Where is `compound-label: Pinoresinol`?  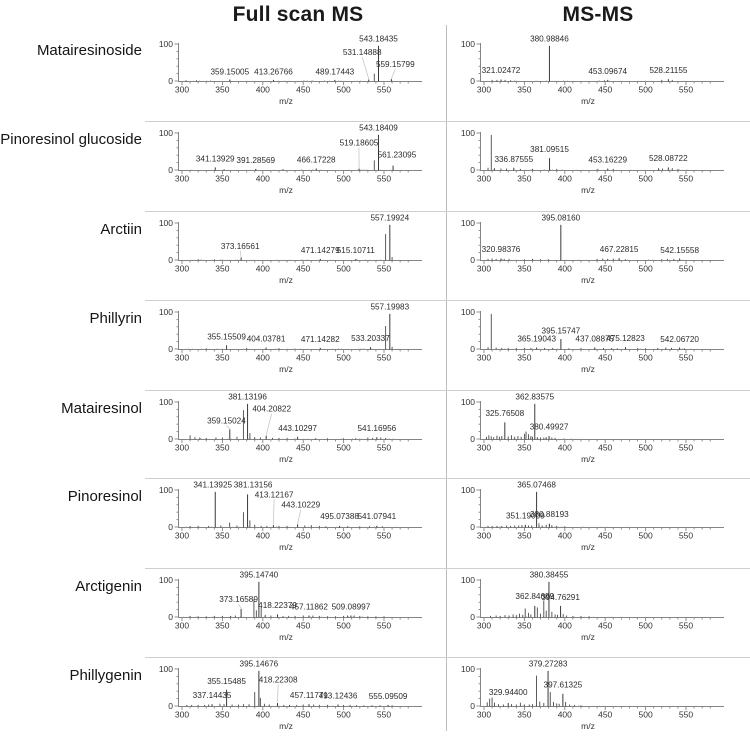 compound-label: Pinoresinol is located at coordinates (104, 496).